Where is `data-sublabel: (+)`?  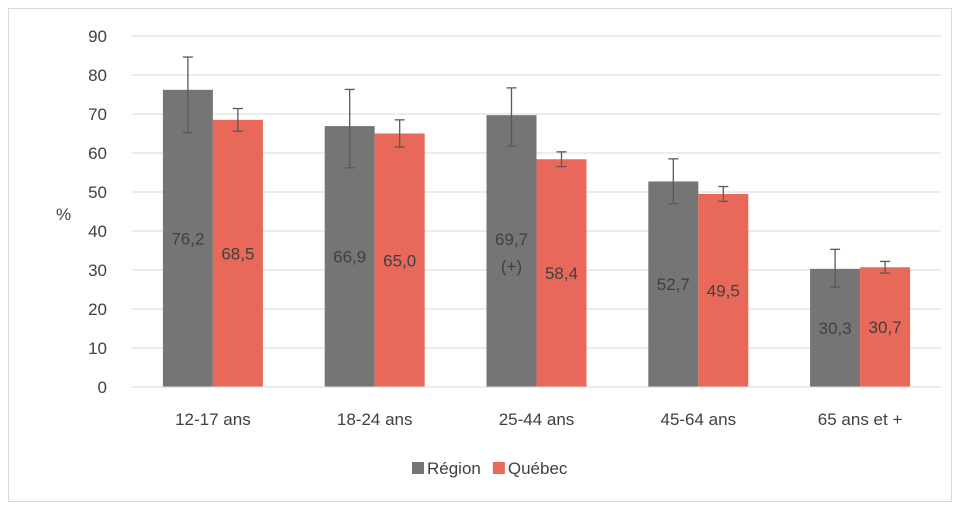 data-sublabel: (+) is located at coordinates (511, 266).